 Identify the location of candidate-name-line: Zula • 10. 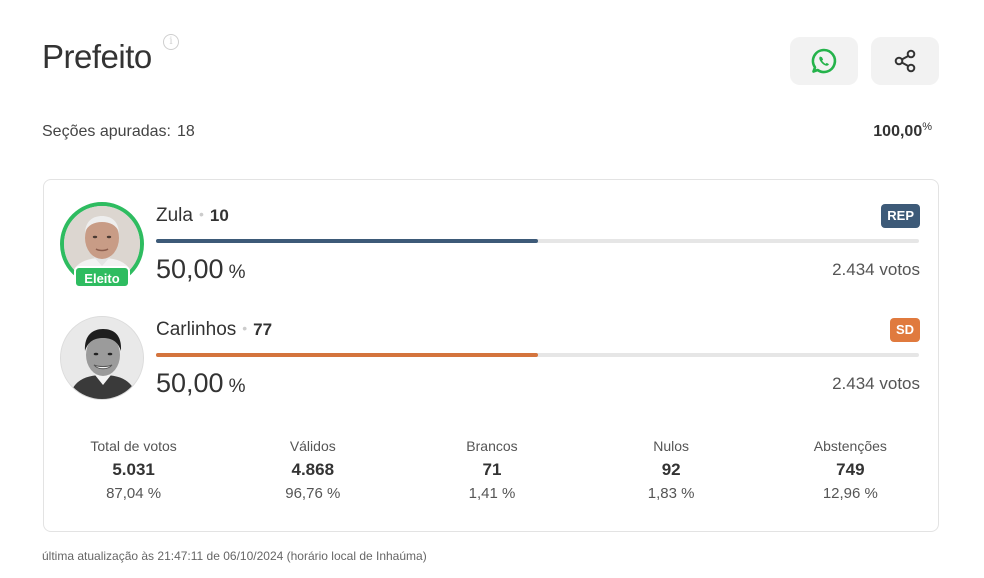
(192, 216).